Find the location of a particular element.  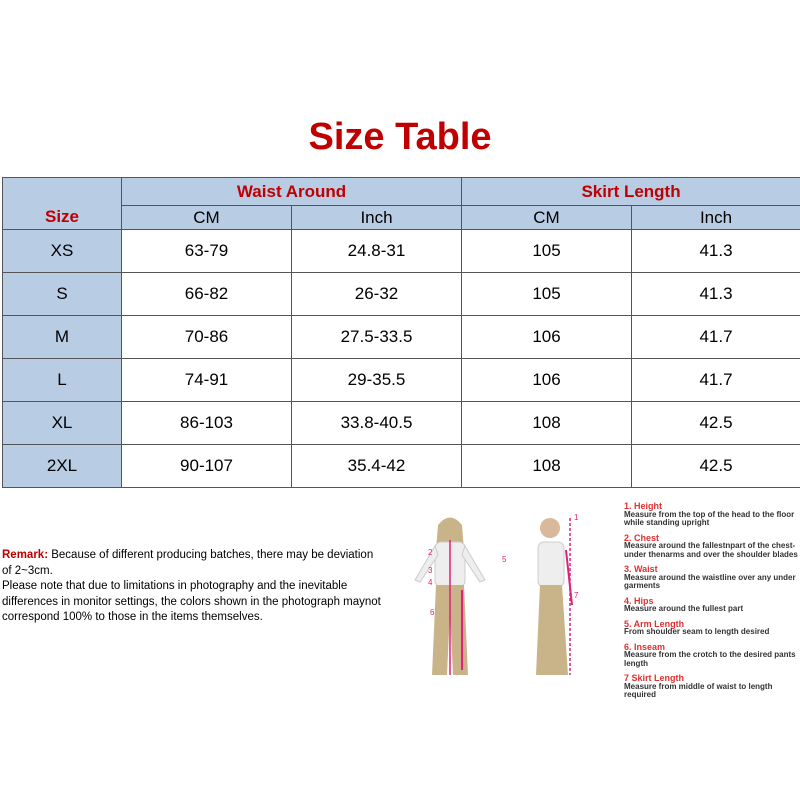

figure-label-4: 4 is located at coordinates (430, 582).